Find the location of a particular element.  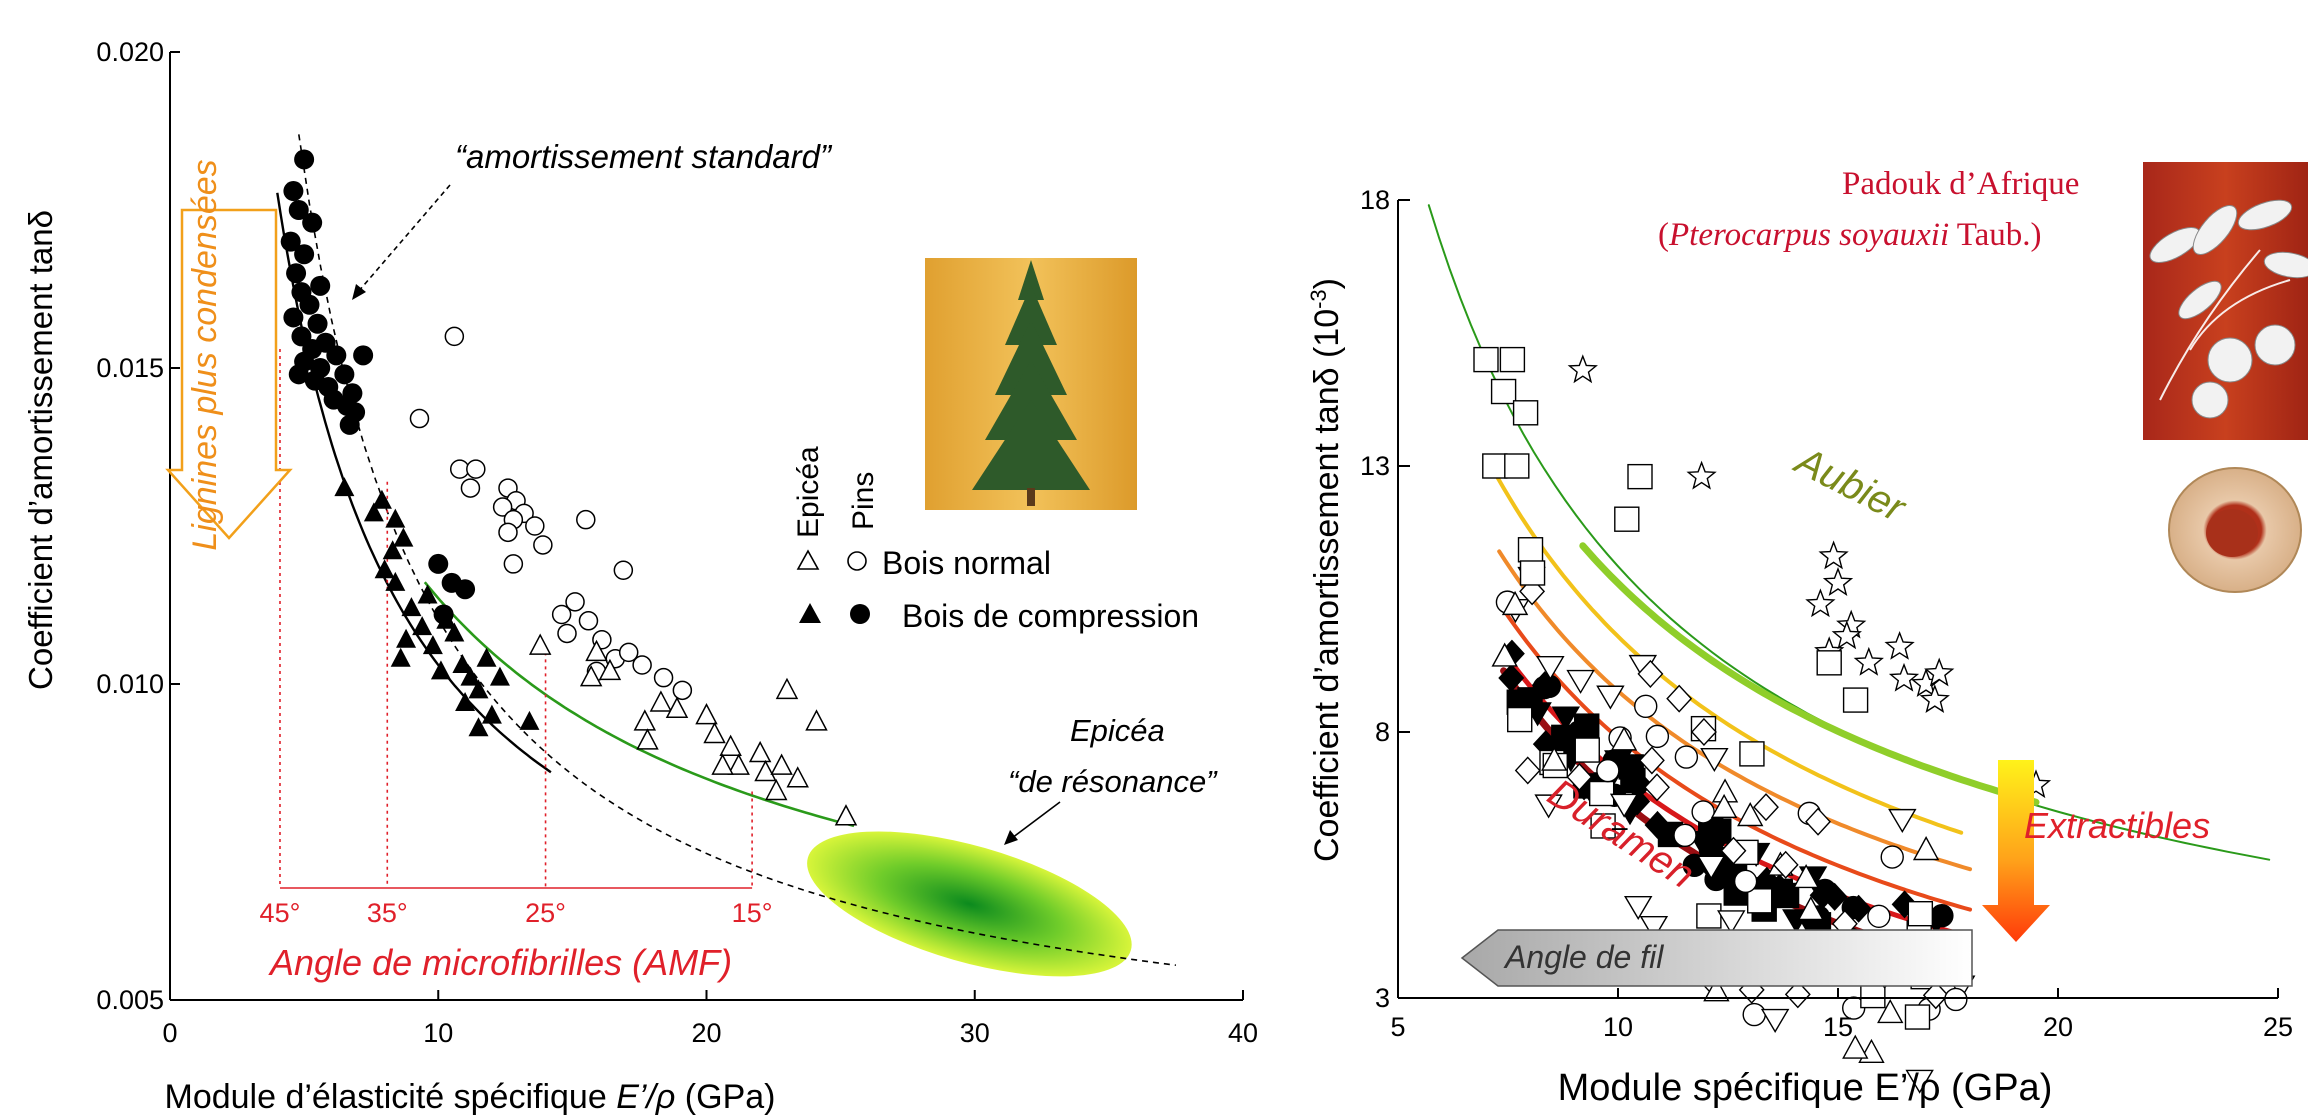

resonance-arrowhead is located at coordinates (1011, 837).